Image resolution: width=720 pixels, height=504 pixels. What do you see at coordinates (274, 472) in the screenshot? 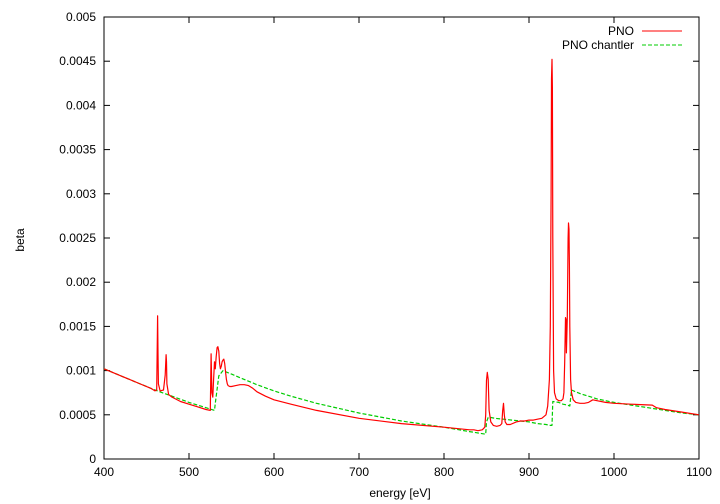
I see `x-tick-label: 600` at bounding box center [274, 472].